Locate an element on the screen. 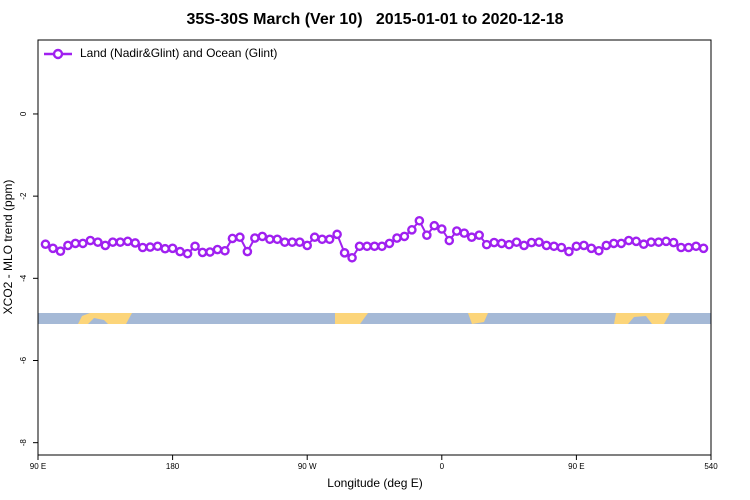  x-tick-label: 180 is located at coordinates (173, 466).